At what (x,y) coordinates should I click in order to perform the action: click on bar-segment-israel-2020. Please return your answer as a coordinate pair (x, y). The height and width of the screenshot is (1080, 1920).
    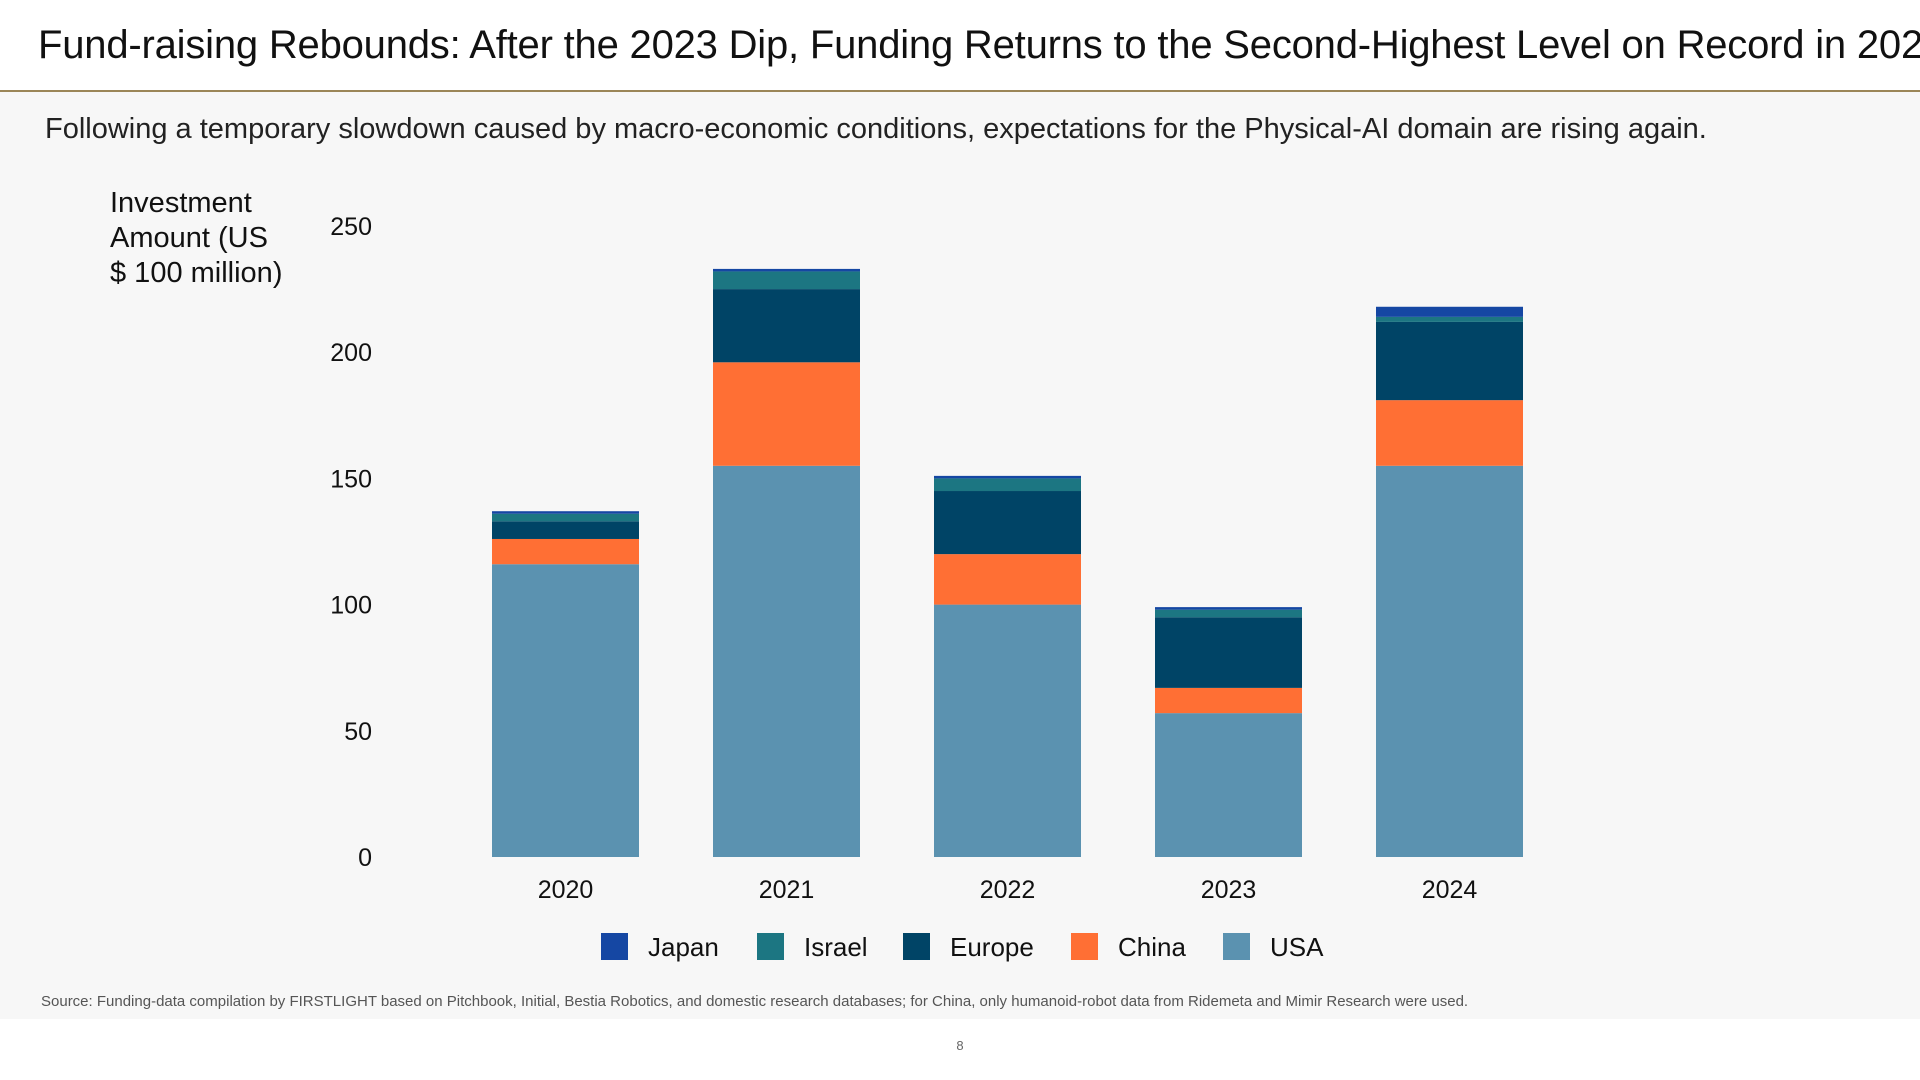
    Looking at the image, I should click on (565, 517).